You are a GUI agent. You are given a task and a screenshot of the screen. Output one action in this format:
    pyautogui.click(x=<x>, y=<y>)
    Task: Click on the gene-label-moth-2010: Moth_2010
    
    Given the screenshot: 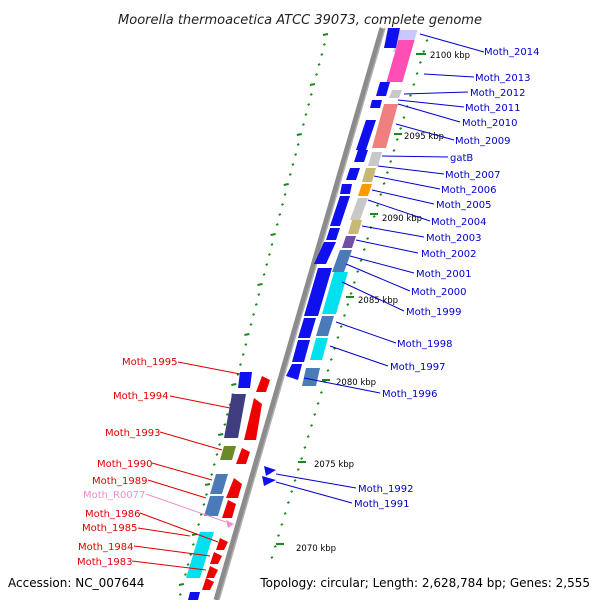 What is the action you would take?
    pyautogui.click(x=489, y=123)
    